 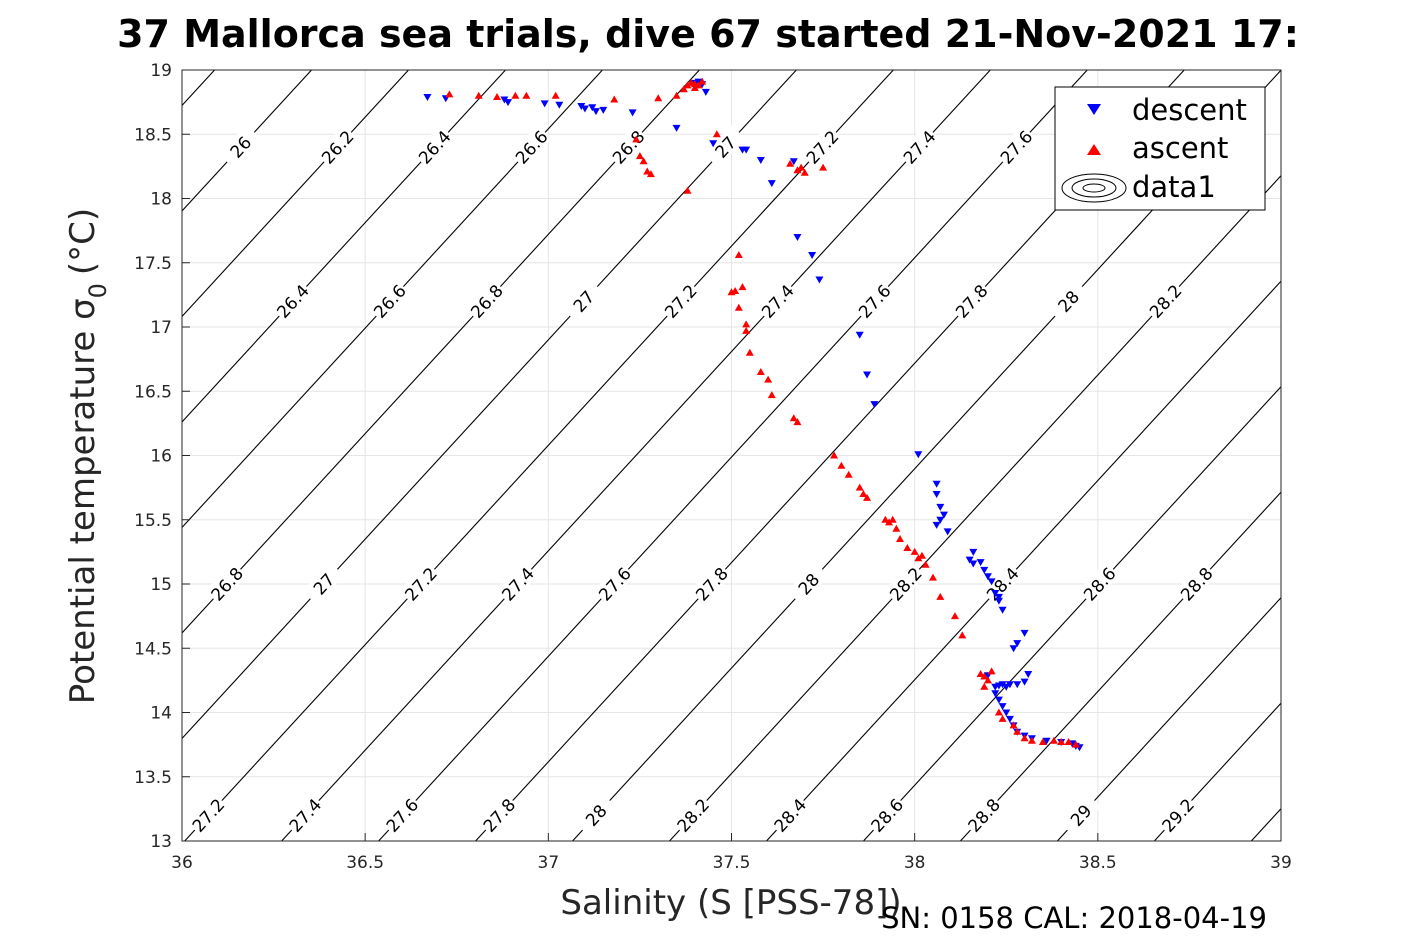 What do you see at coordinates (162, 456) in the screenshot?
I see `y-axis-ticks: 13 13.5 14 14.5 15 15.5 16 16.5 17 17.5 18 18.5 19` at bounding box center [162, 456].